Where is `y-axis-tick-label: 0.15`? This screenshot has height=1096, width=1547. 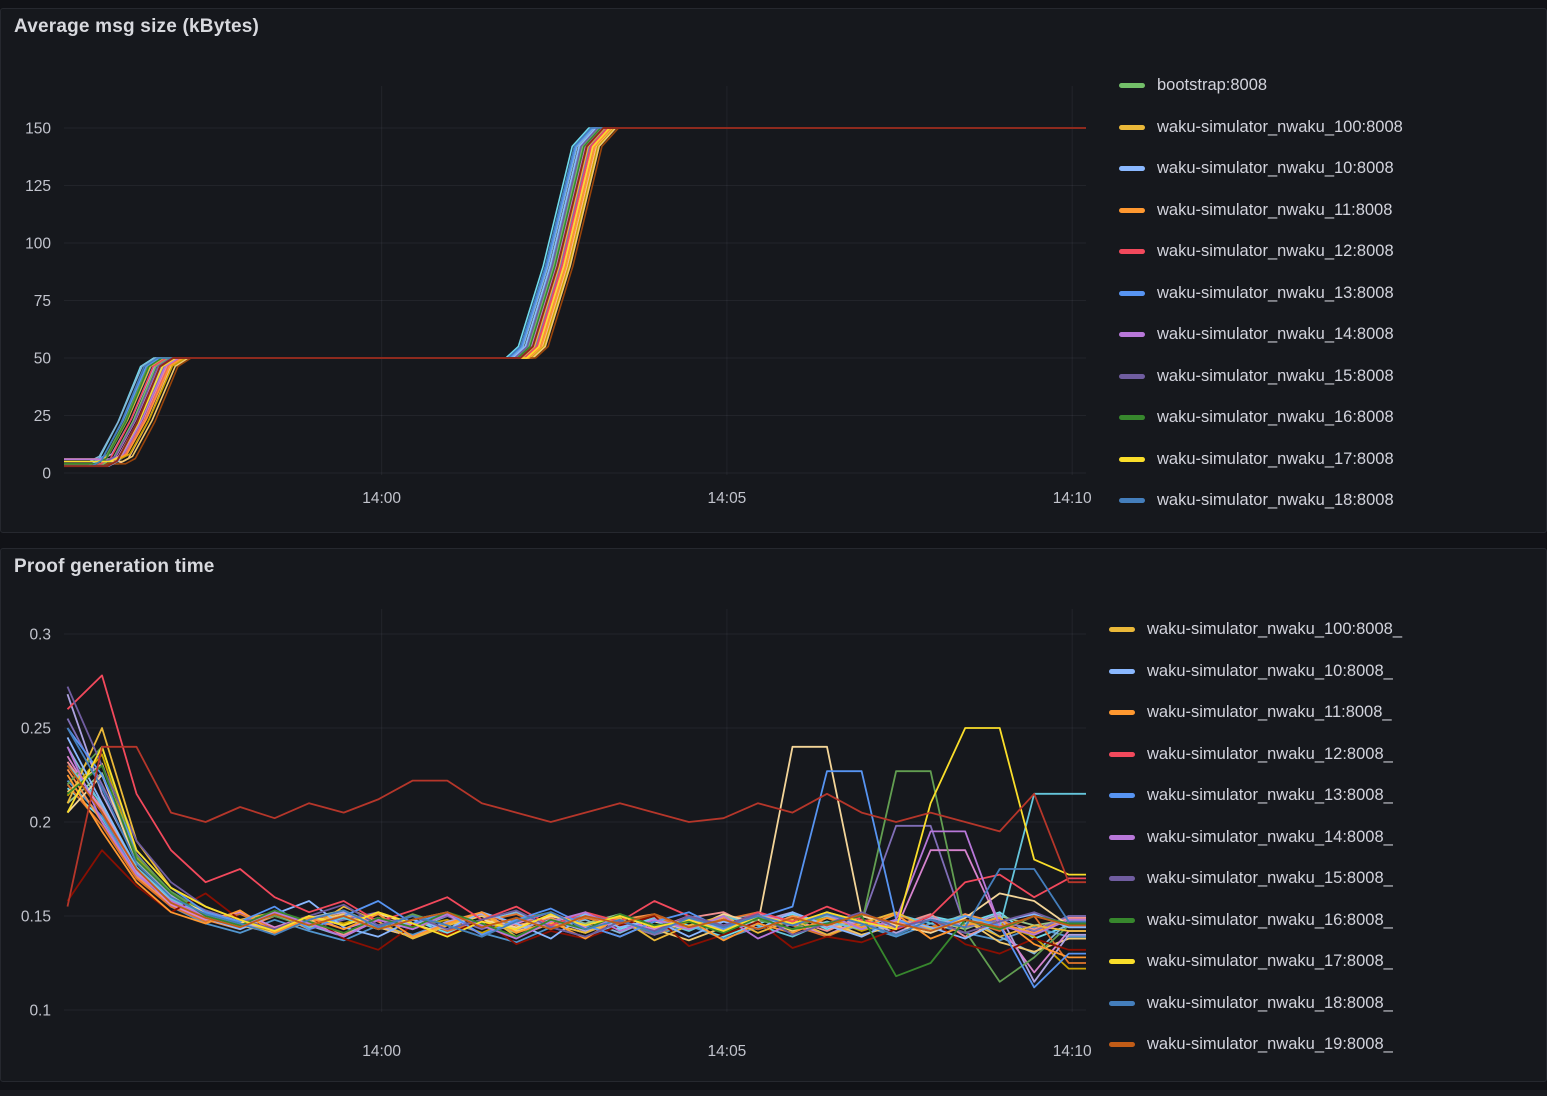 y-axis-tick-label: 0.15 is located at coordinates (36, 917).